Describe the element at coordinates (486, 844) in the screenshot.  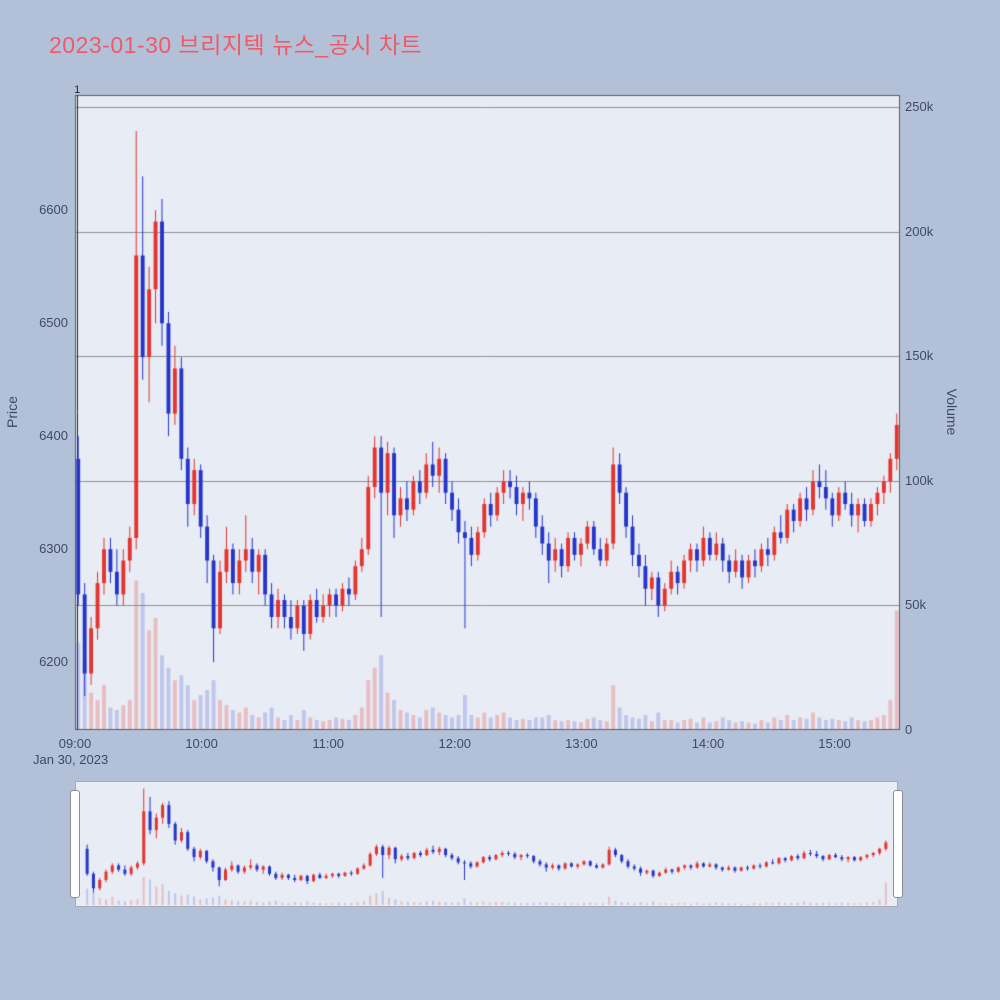
I see `rangeslider-area` at that location.